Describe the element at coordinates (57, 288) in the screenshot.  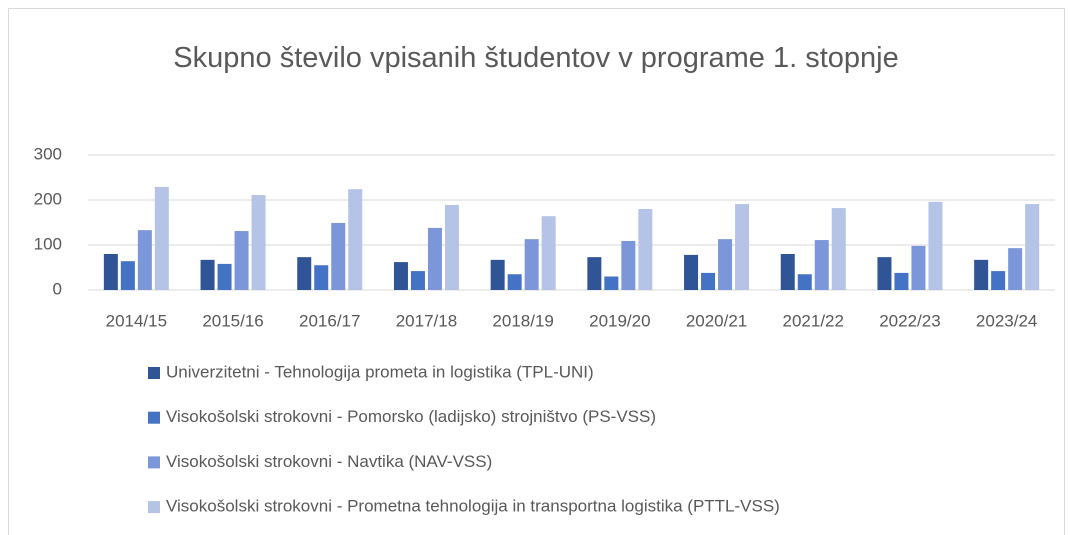
I see `y-tick-label: 0` at that location.